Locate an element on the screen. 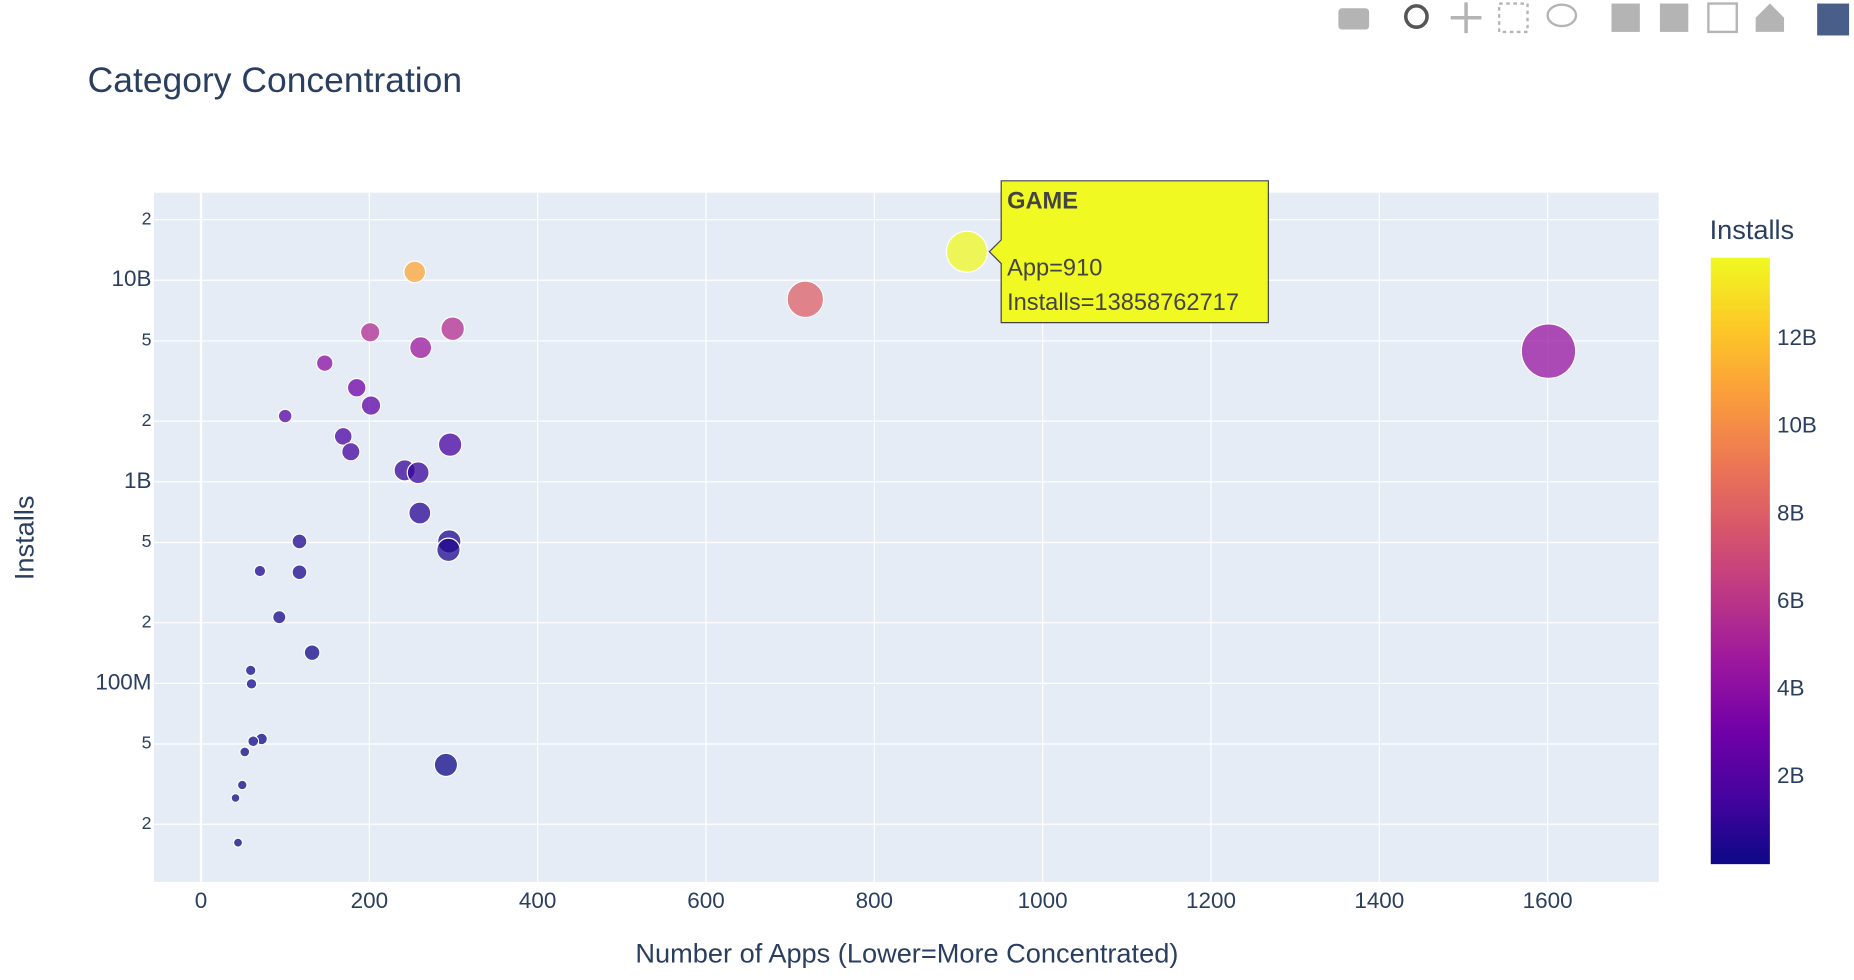 This screenshot has width=1854, height=980. y-tick-label: 10B is located at coordinates (132, 278).